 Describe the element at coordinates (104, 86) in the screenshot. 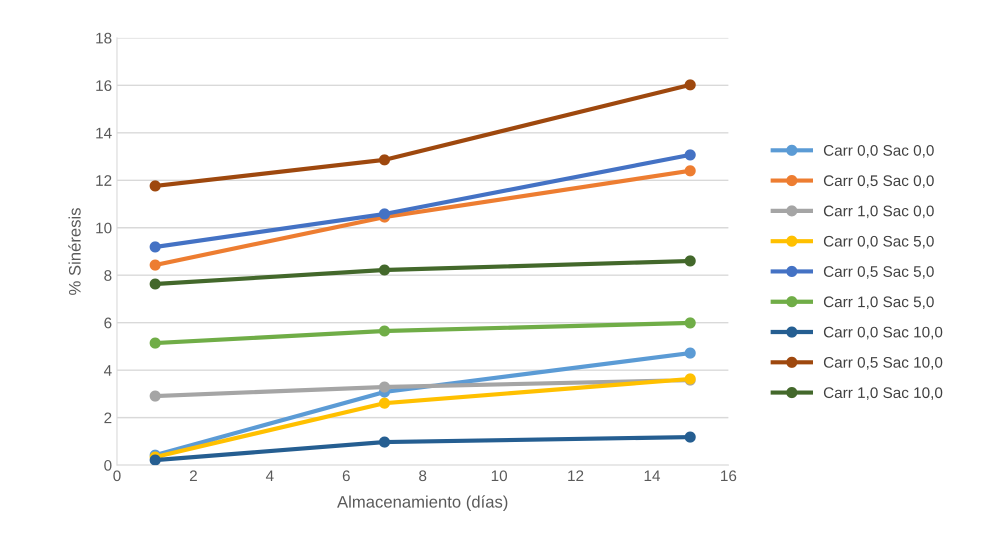

I see `y-tick-label: 16` at that location.